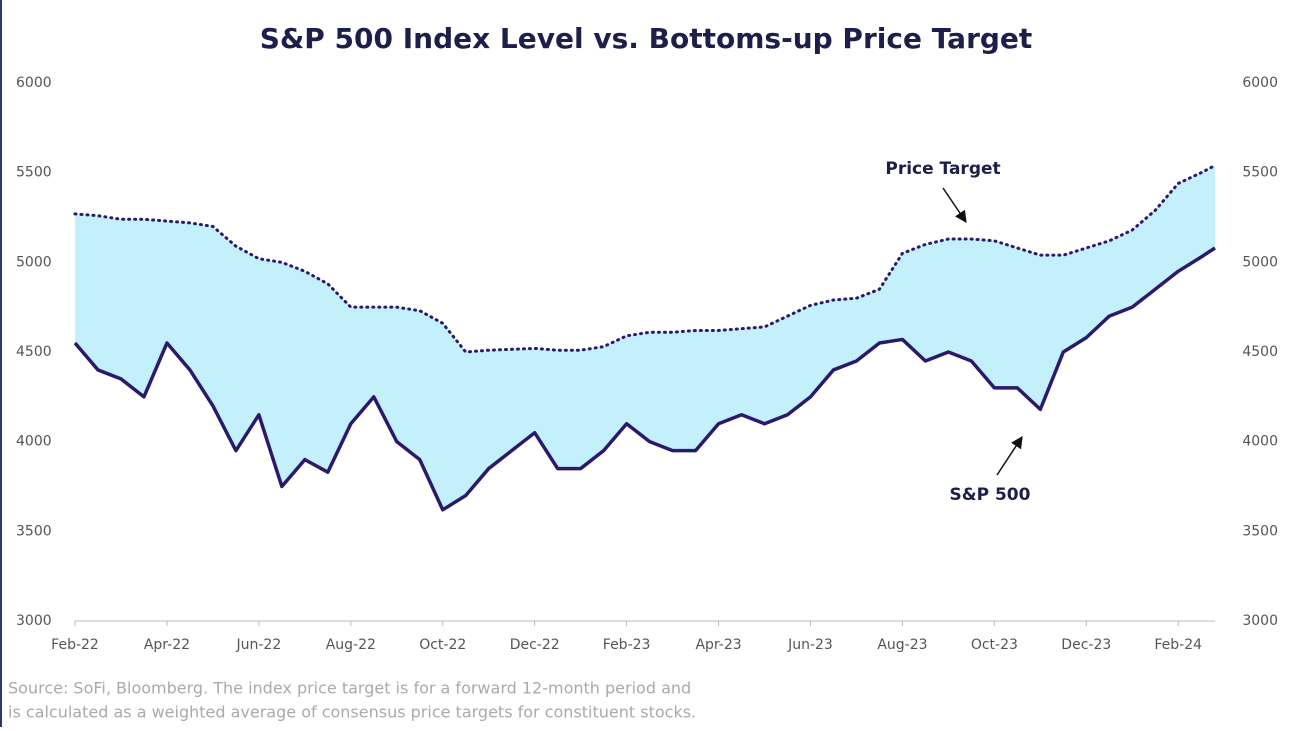 This screenshot has height=731, width=1292. Describe the element at coordinates (1260, 352) in the screenshot. I see `y2-tick-label: 4500` at that location.